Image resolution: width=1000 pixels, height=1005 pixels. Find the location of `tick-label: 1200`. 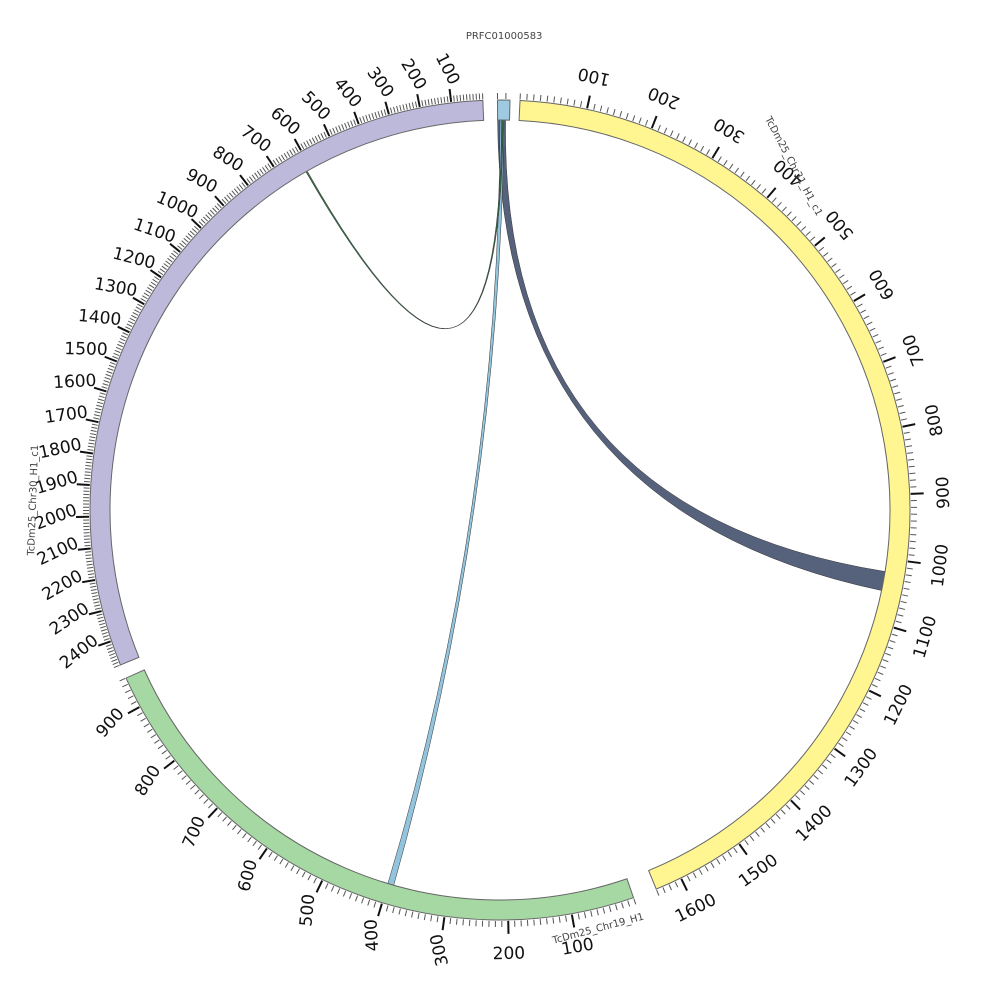

tick-label: 1200 is located at coordinates (134, 259).